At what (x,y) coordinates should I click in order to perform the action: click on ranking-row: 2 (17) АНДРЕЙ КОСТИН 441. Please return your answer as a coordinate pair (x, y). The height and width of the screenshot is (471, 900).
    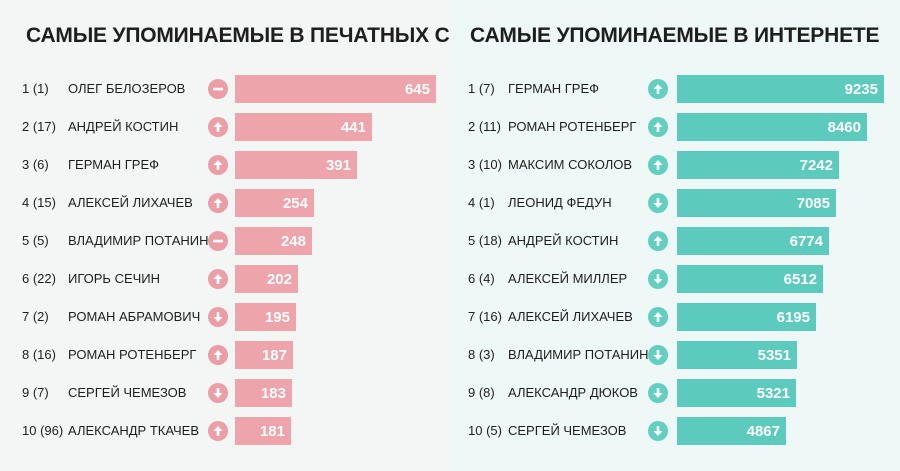
    Looking at the image, I should click on (225, 127).